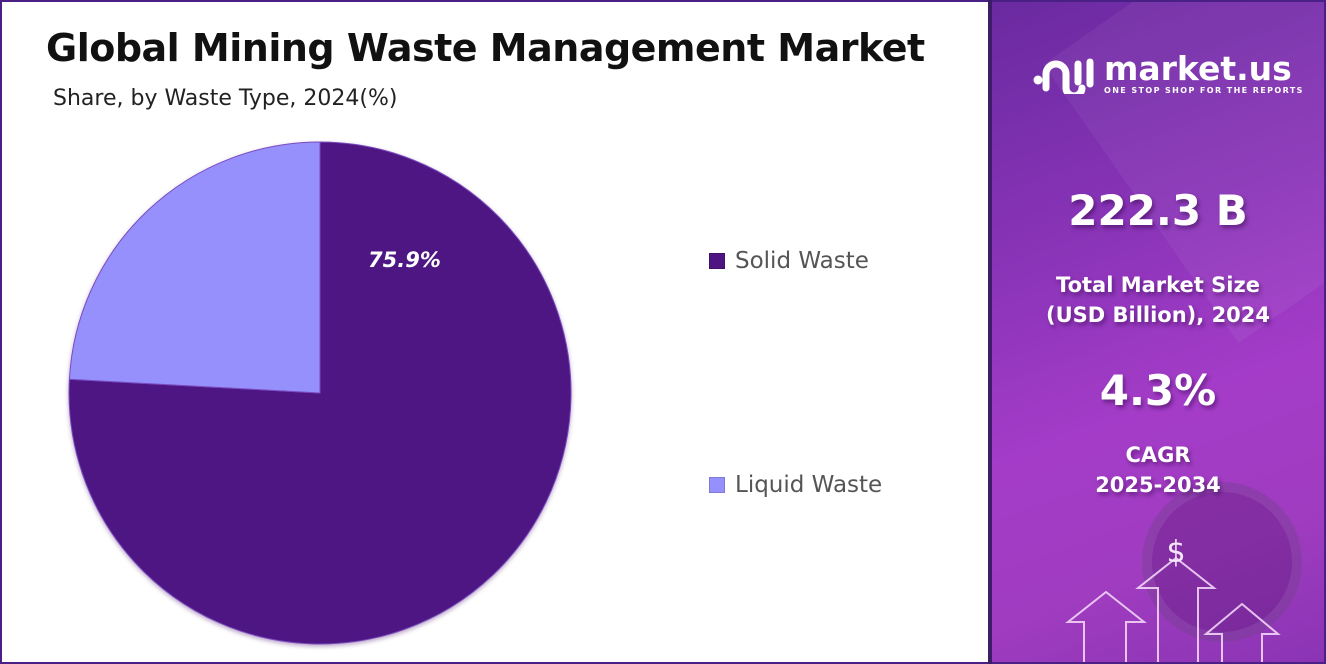 Image resolution: width=1326 pixels, height=664 pixels. What do you see at coordinates (404, 260) in the screenshot?
I see `pie-label-solid-waste: 75.9%` at bounding box center [404, 260].